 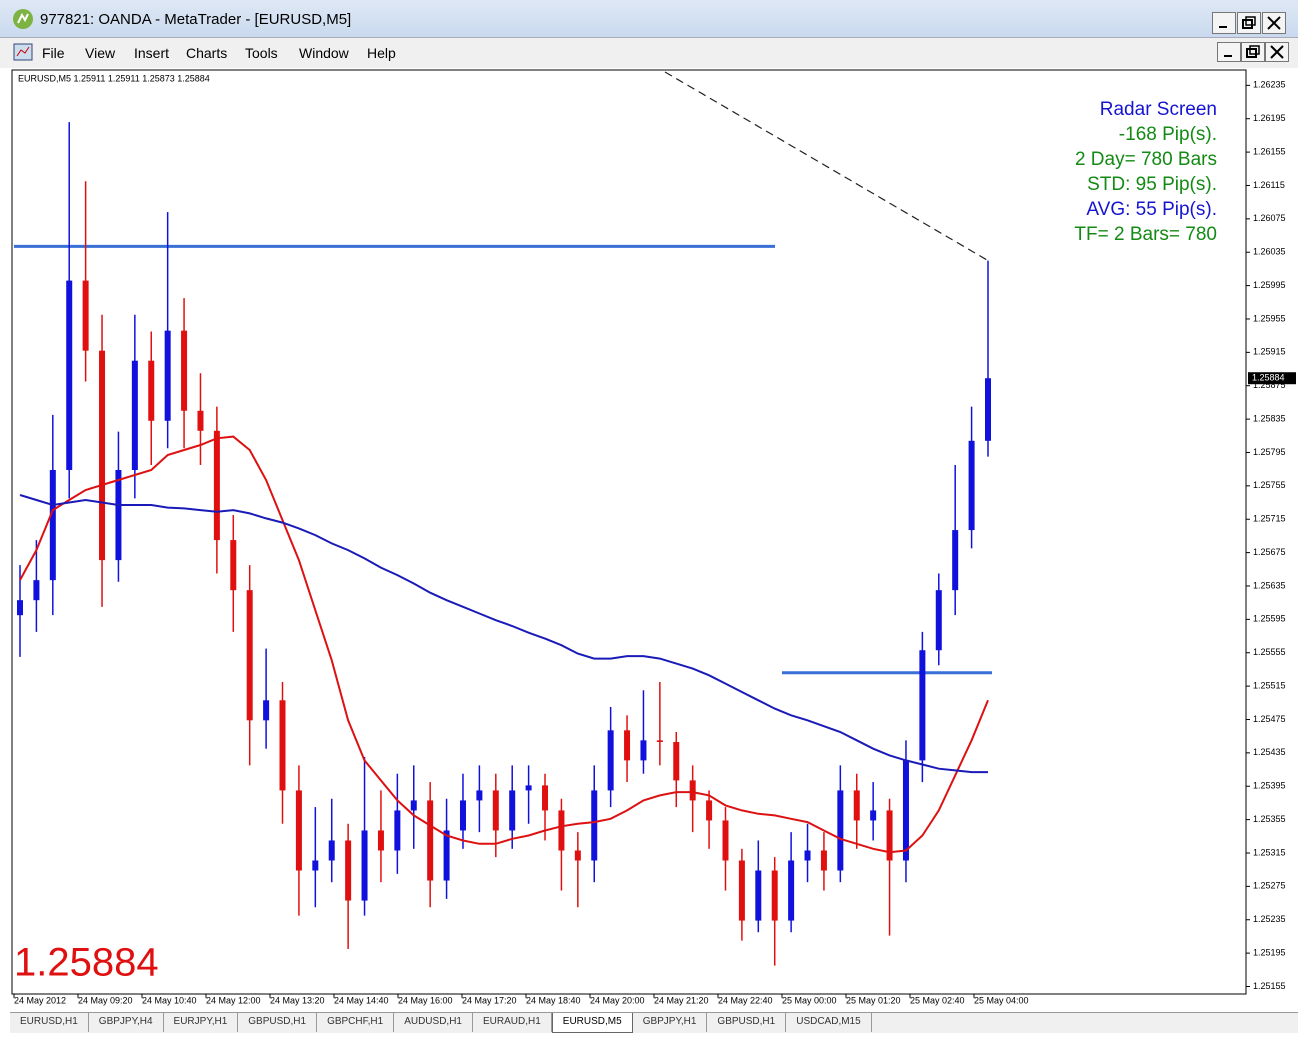 I want to click on doc-icon, so click(x=23, y=52).